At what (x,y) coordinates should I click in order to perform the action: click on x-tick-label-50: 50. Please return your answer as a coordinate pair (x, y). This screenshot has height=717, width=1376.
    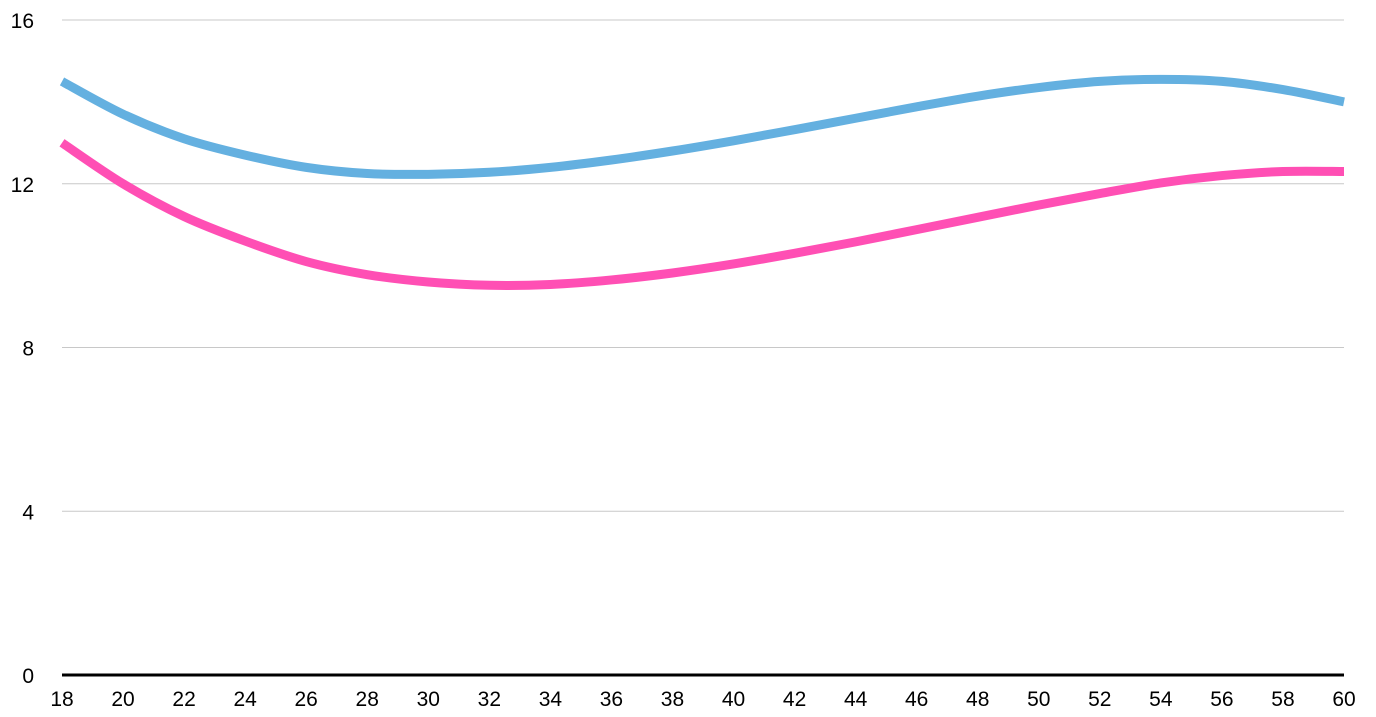
    Looking at the image, I should click on (1038, 699).